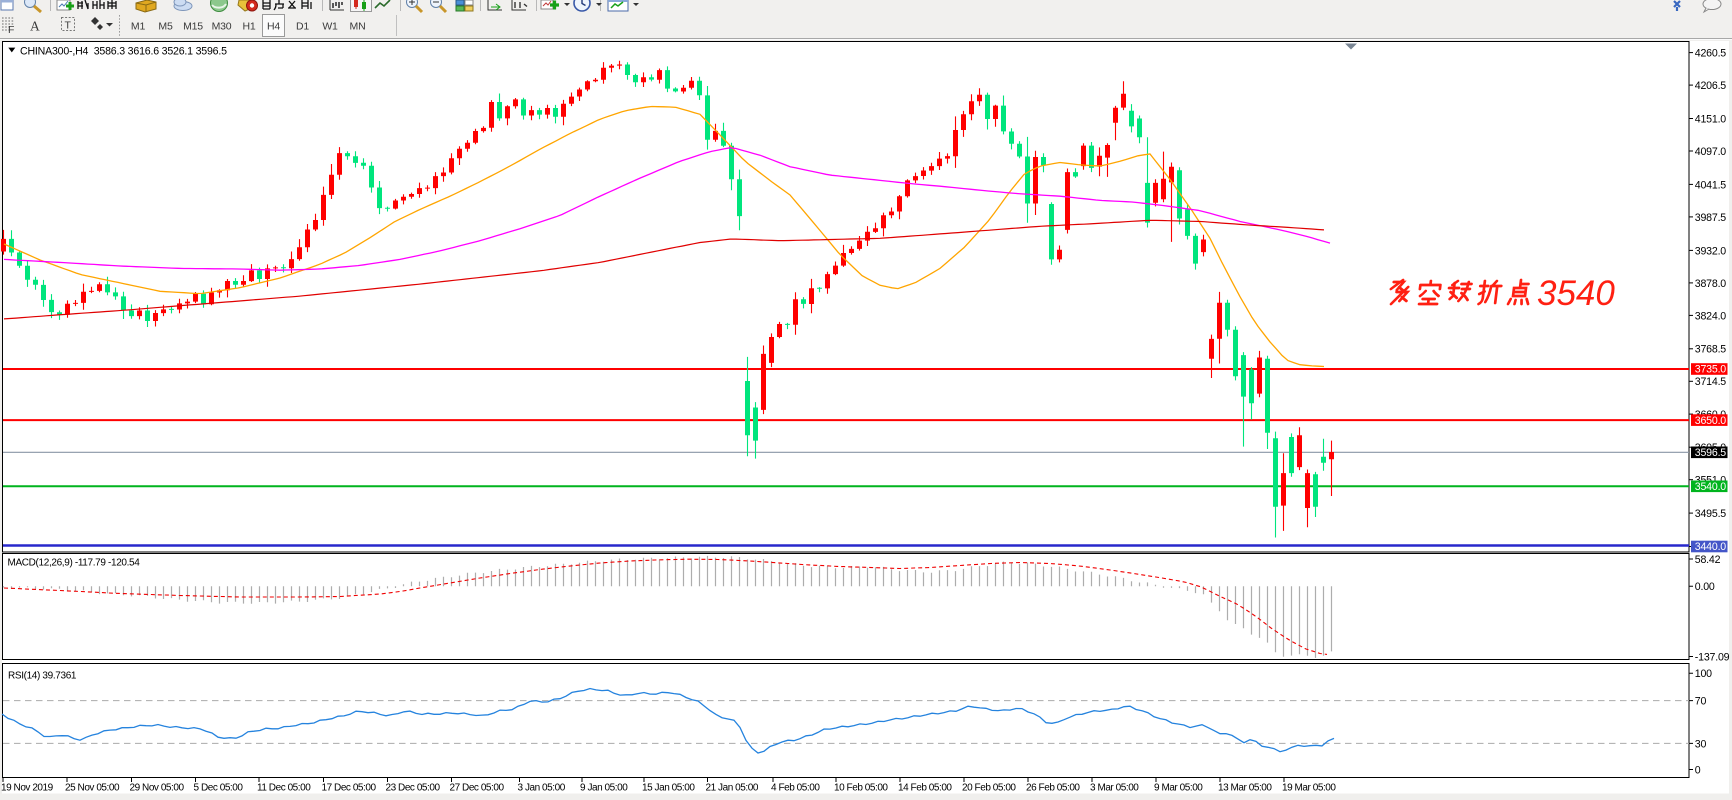 The image size is (1732, 800). I want to click on svg-text: 3440.0, so click(1711, 547).